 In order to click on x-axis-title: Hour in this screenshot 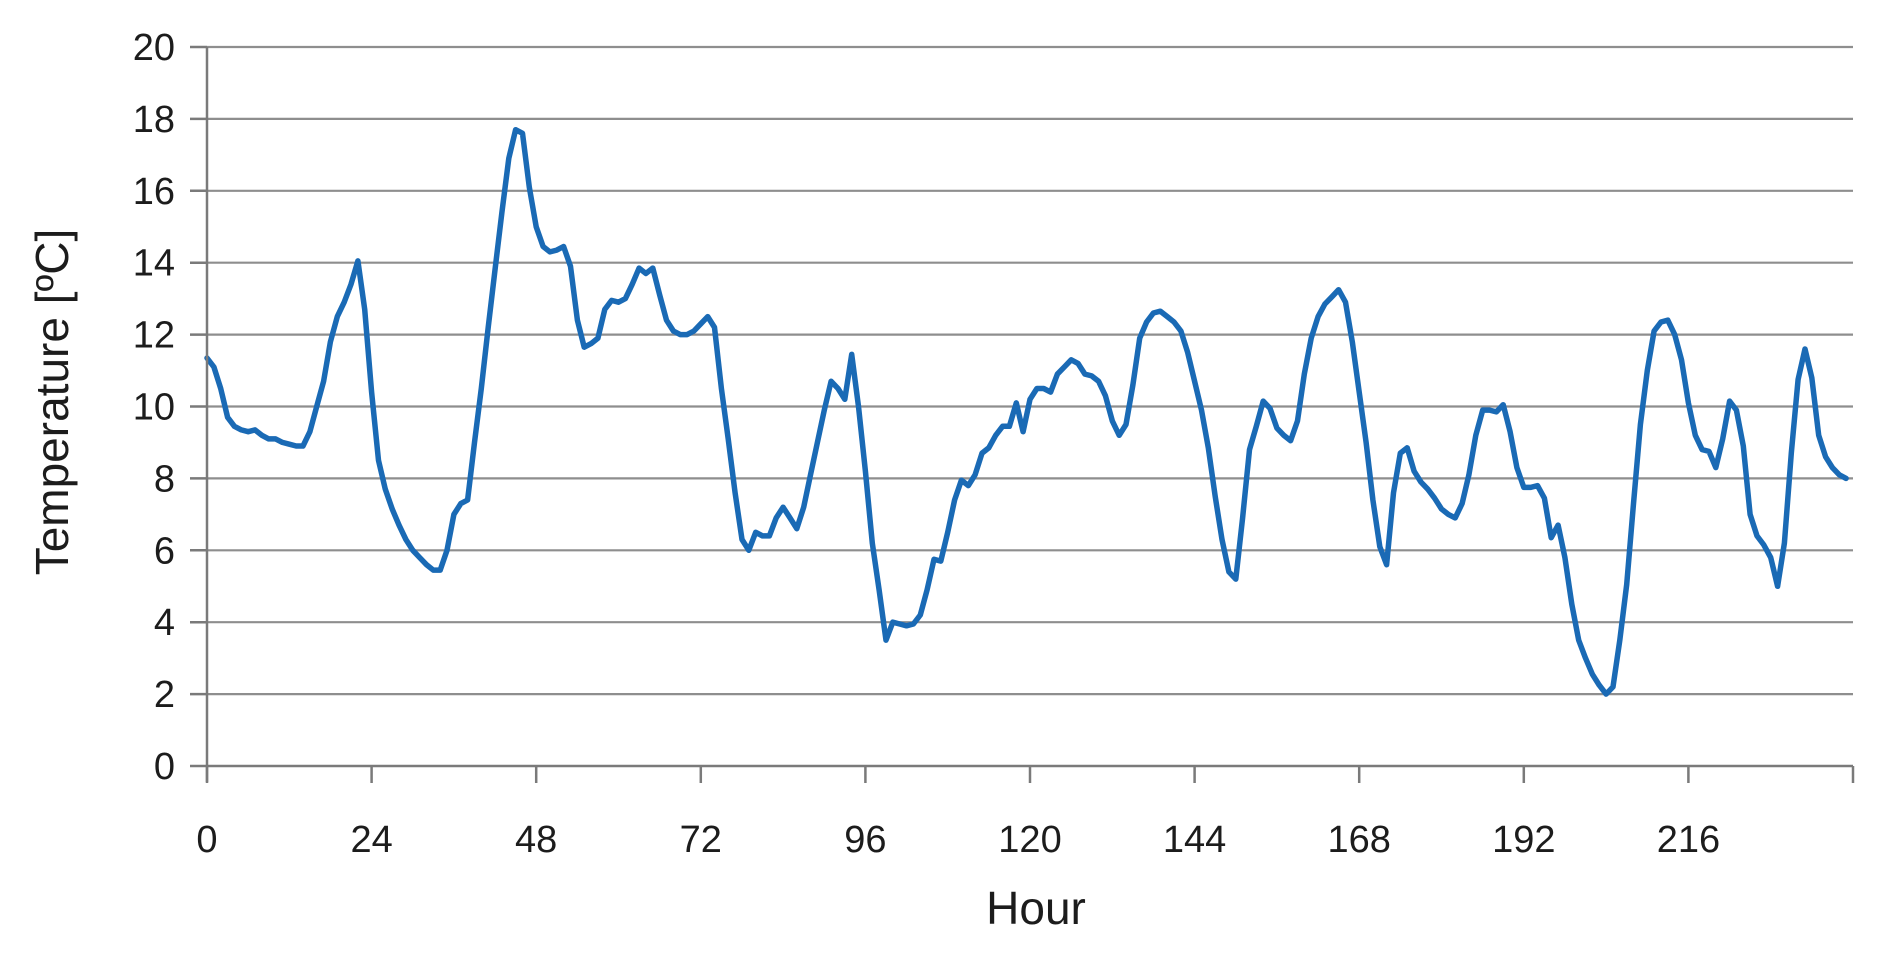, I will do `click(1036, 908)`.